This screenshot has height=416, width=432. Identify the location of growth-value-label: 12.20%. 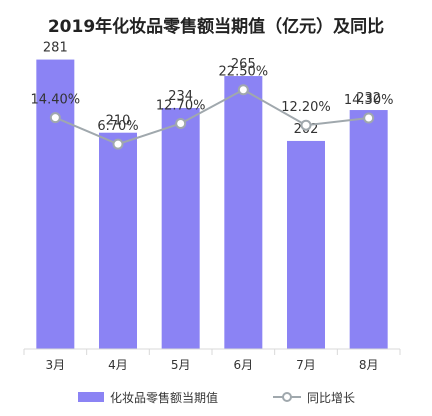
(306, 107).